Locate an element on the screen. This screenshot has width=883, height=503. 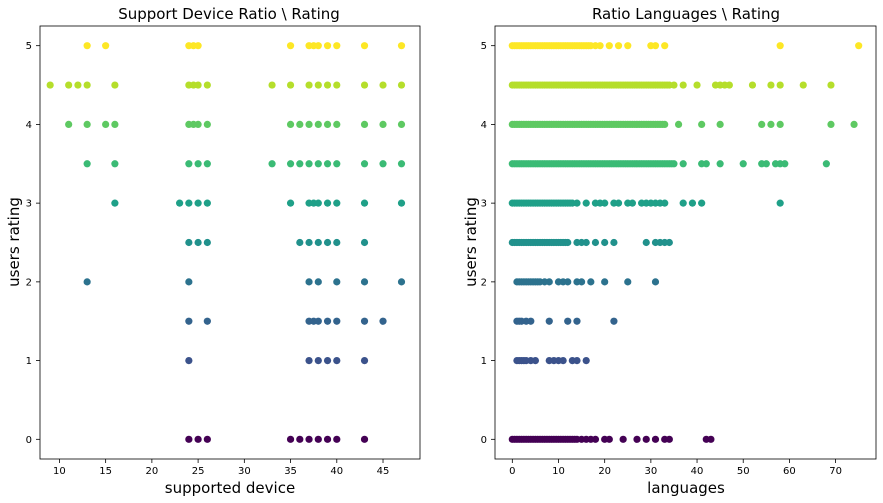
y-tick-label: 1 is located at coordinates (29, 361).